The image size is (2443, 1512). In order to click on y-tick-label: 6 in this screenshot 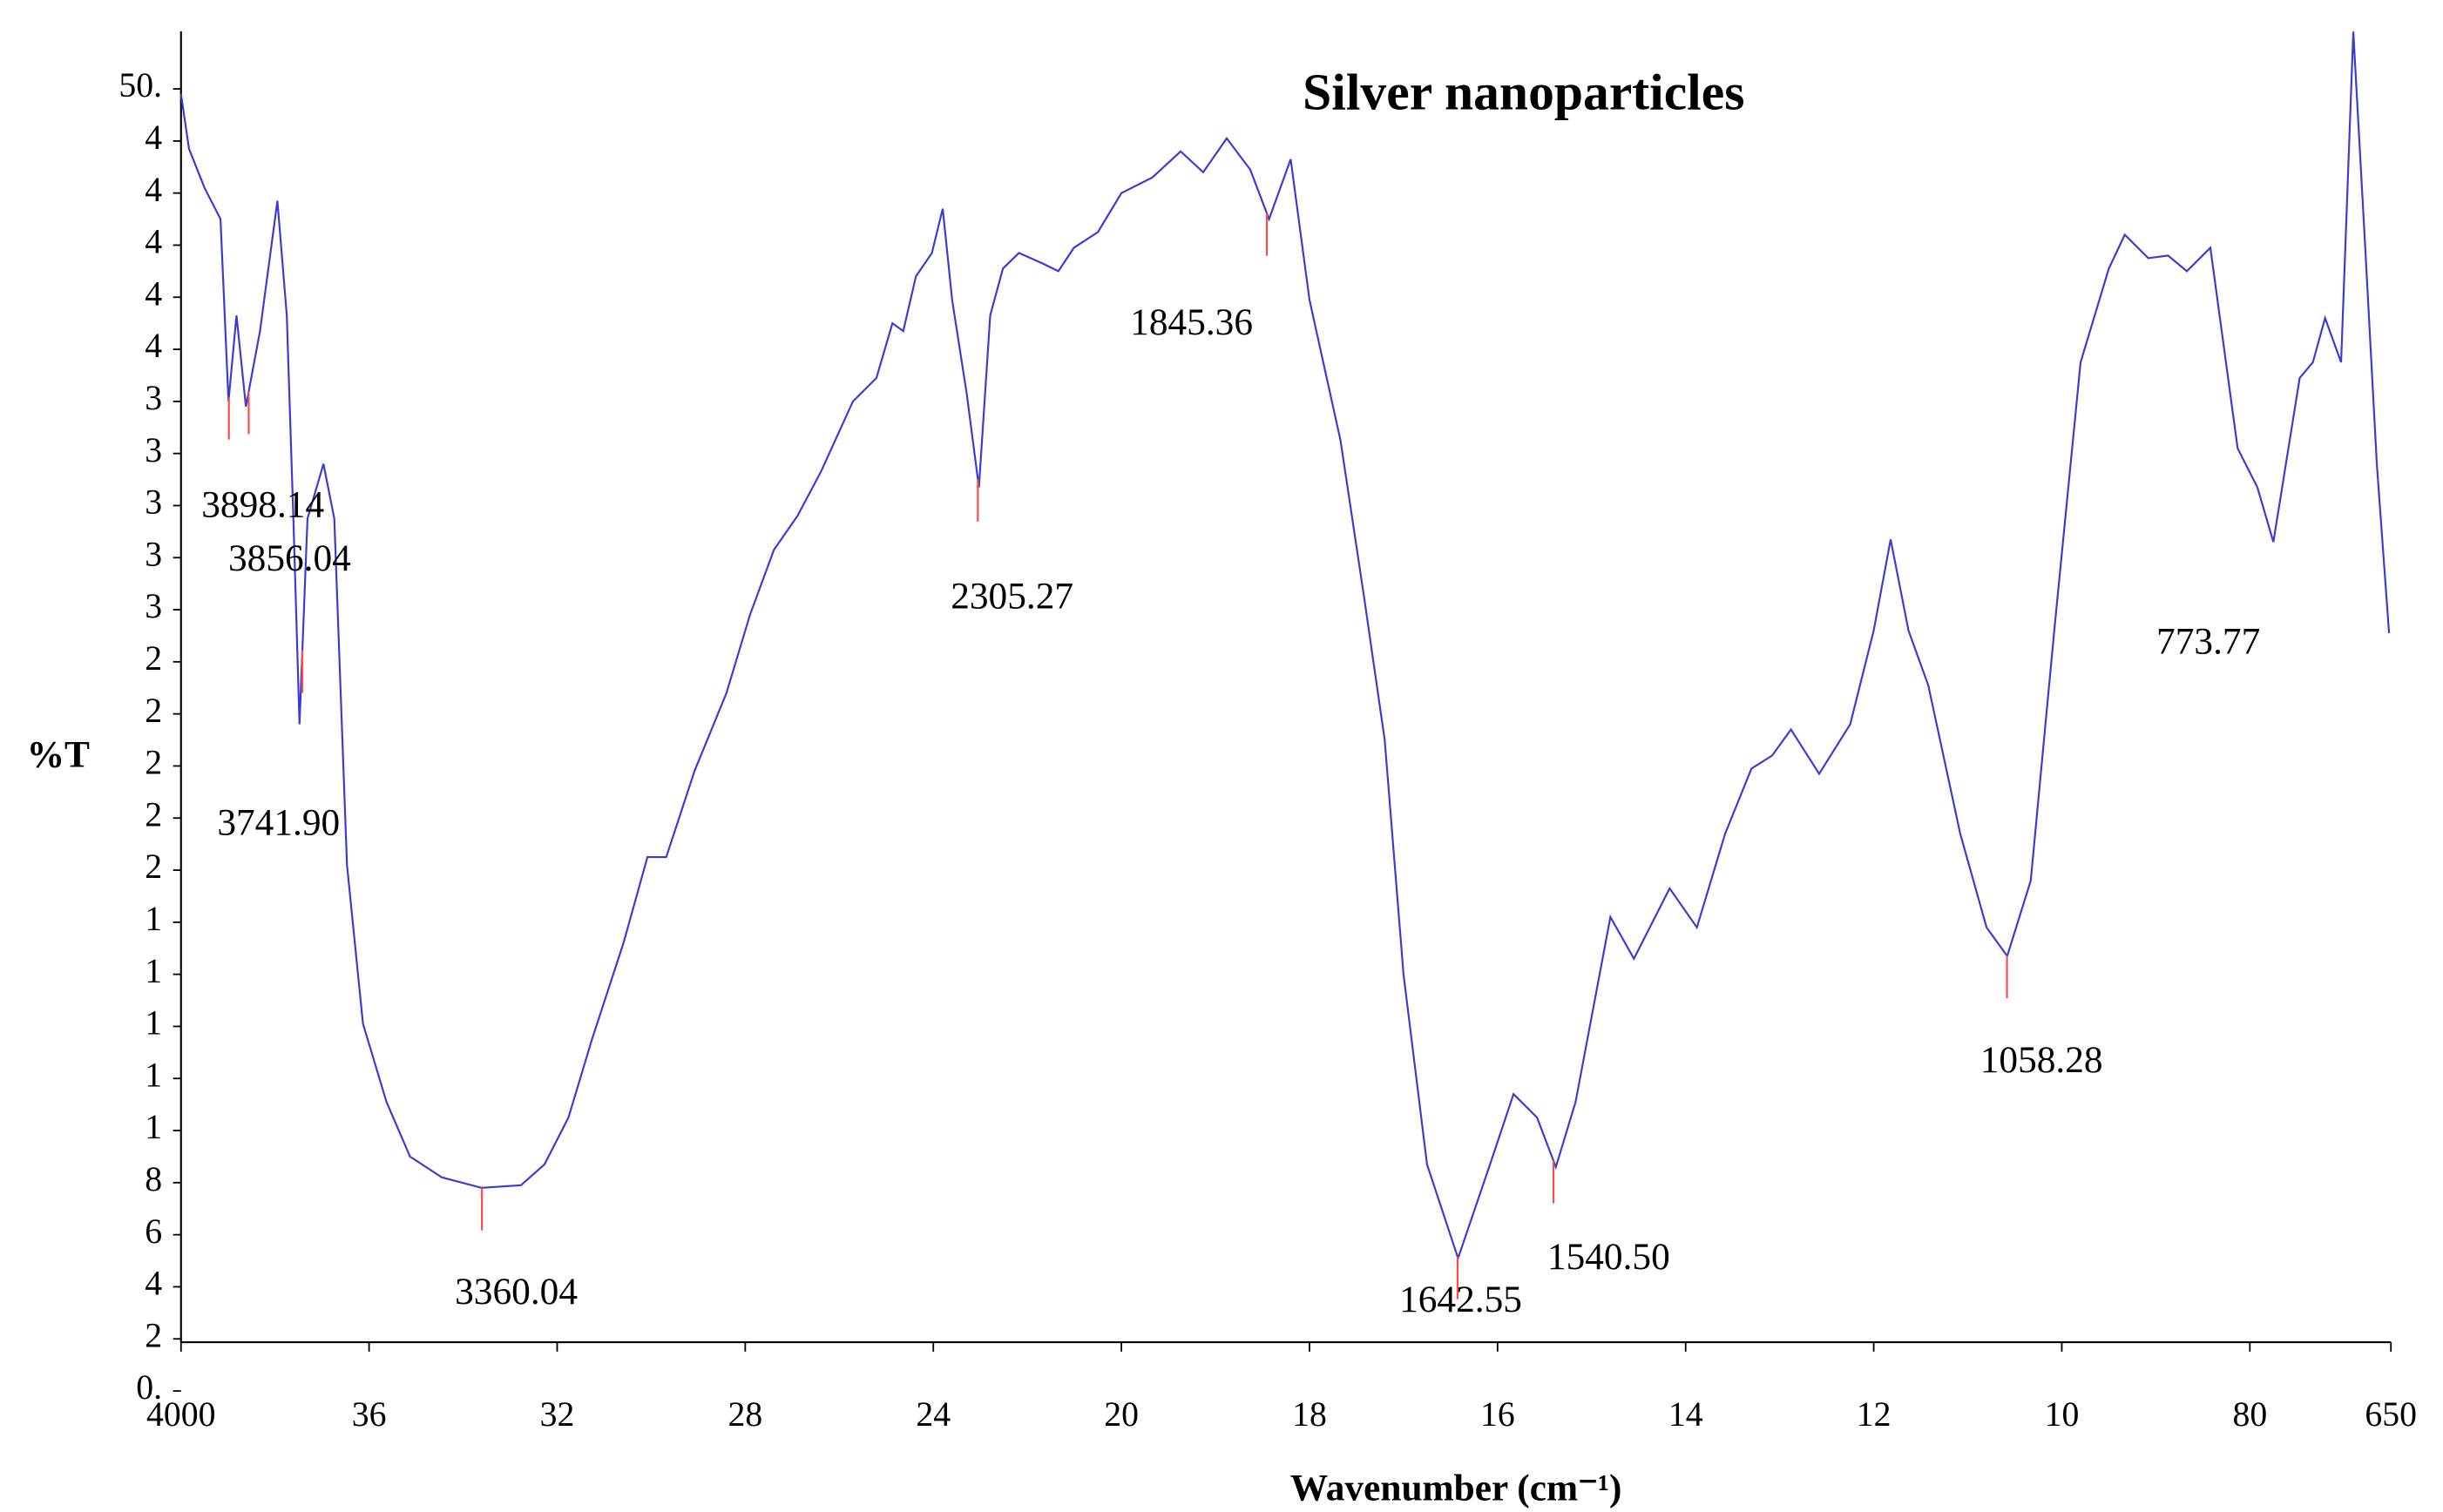, I will do `click(153, 1231)`.